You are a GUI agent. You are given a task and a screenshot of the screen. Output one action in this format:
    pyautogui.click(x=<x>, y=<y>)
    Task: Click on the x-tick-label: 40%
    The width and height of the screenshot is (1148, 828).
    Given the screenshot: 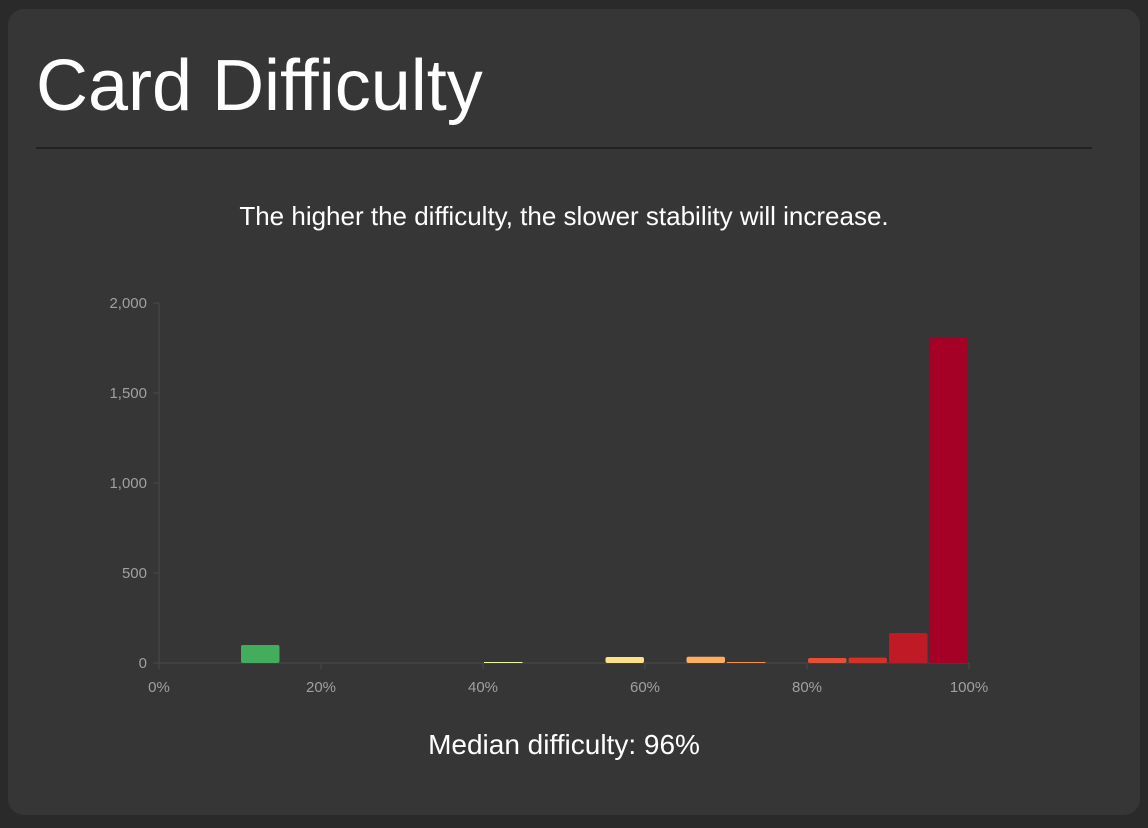 What is the action you would take?
    pyautogui.click(x=483, y=687)
    